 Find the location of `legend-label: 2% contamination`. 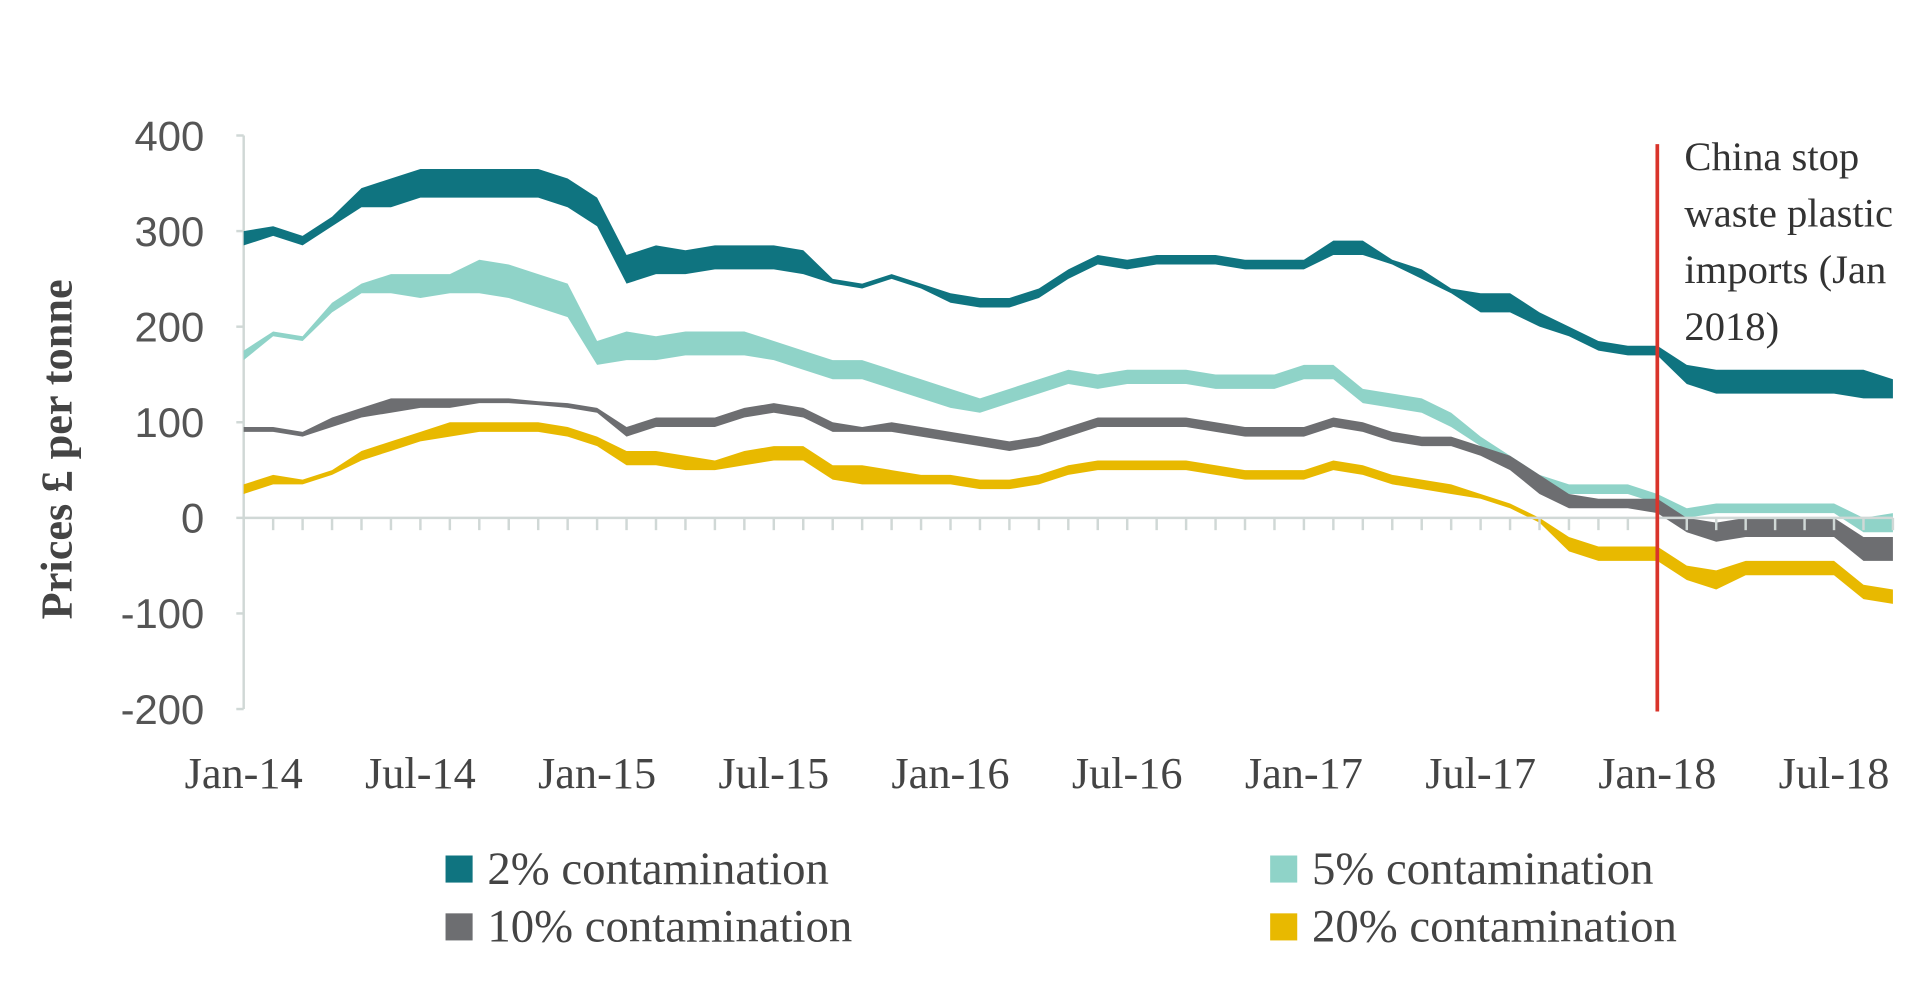

legend-label: 2% contamination is located at coordinates (657, 869).